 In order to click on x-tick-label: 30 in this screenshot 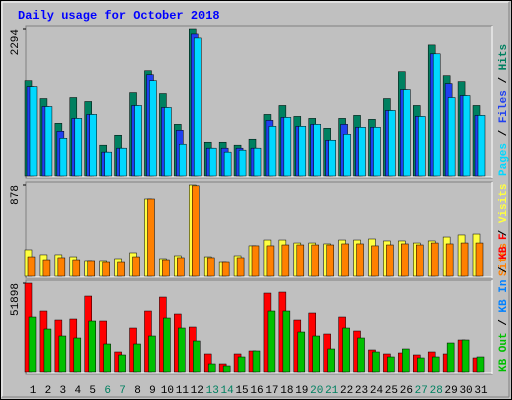, I will do `click(465, 391)`.